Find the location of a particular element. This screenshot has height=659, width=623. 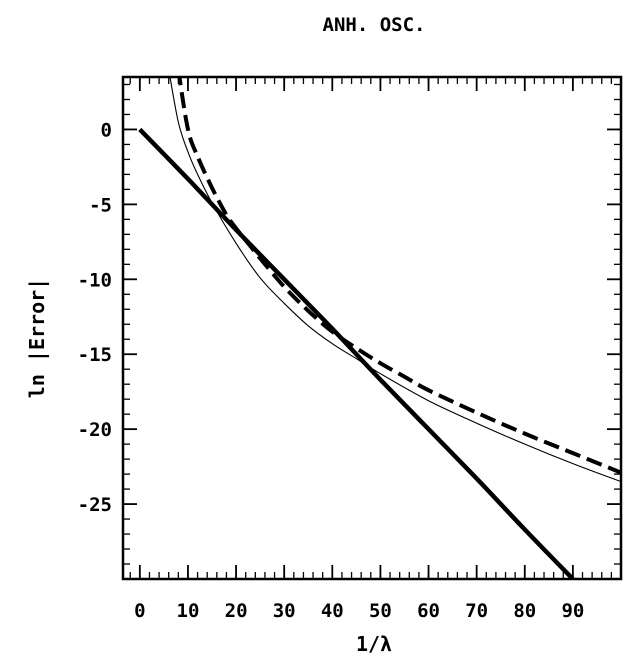

x-tick-label: 60 is located at coordinates (428, 611).